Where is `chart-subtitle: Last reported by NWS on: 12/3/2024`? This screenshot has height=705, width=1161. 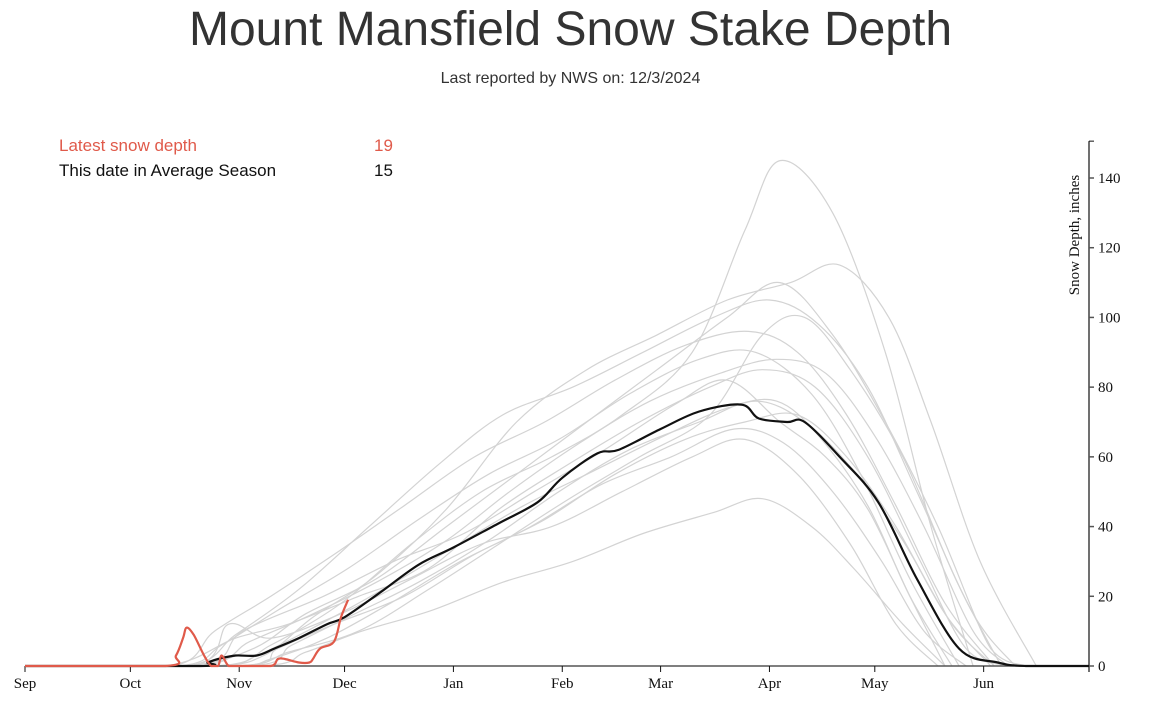 chart-subtitle: Last reported by NWS on: 12/3/2024 is located at coordinates (570, 78).